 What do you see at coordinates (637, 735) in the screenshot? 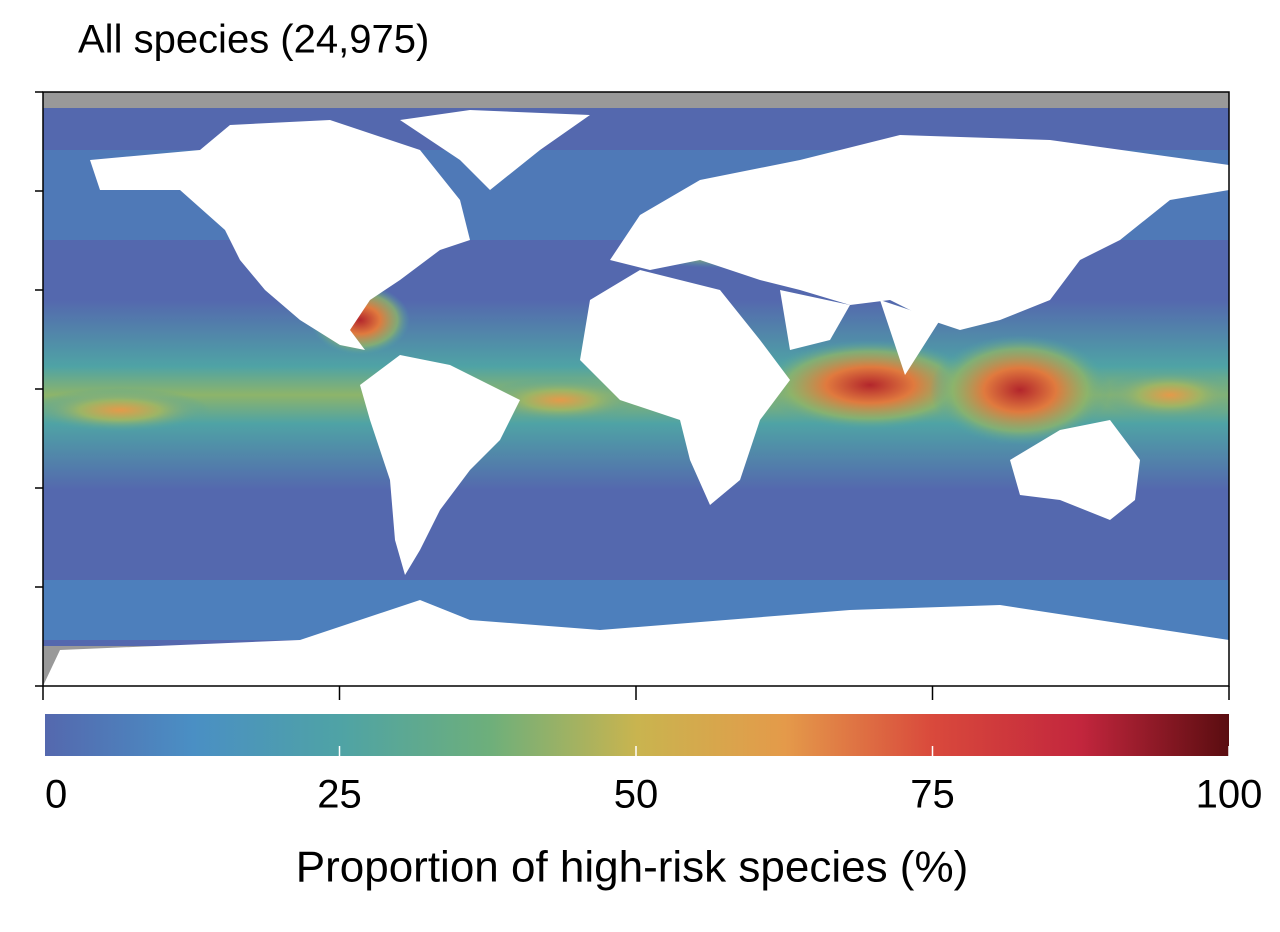
I see `colorbar` at bounding box center [637, 735].